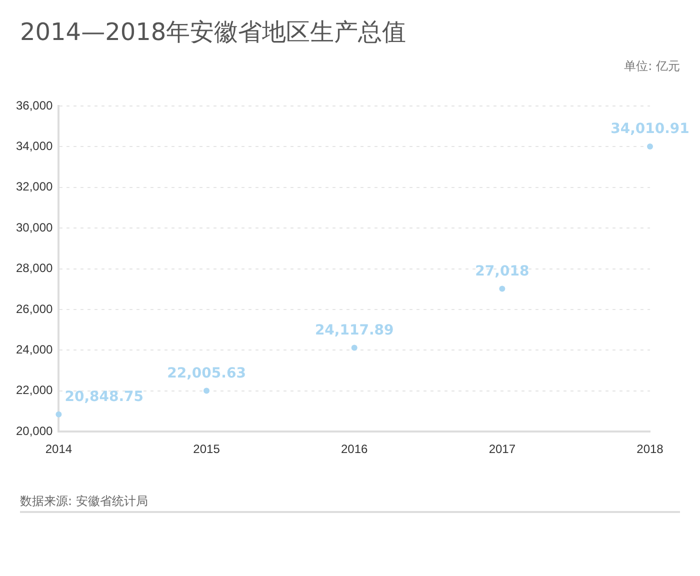  Describe the element at coordinates (35, 390) in the screenshot. I see `y-tick-label: 22,000` at that location.